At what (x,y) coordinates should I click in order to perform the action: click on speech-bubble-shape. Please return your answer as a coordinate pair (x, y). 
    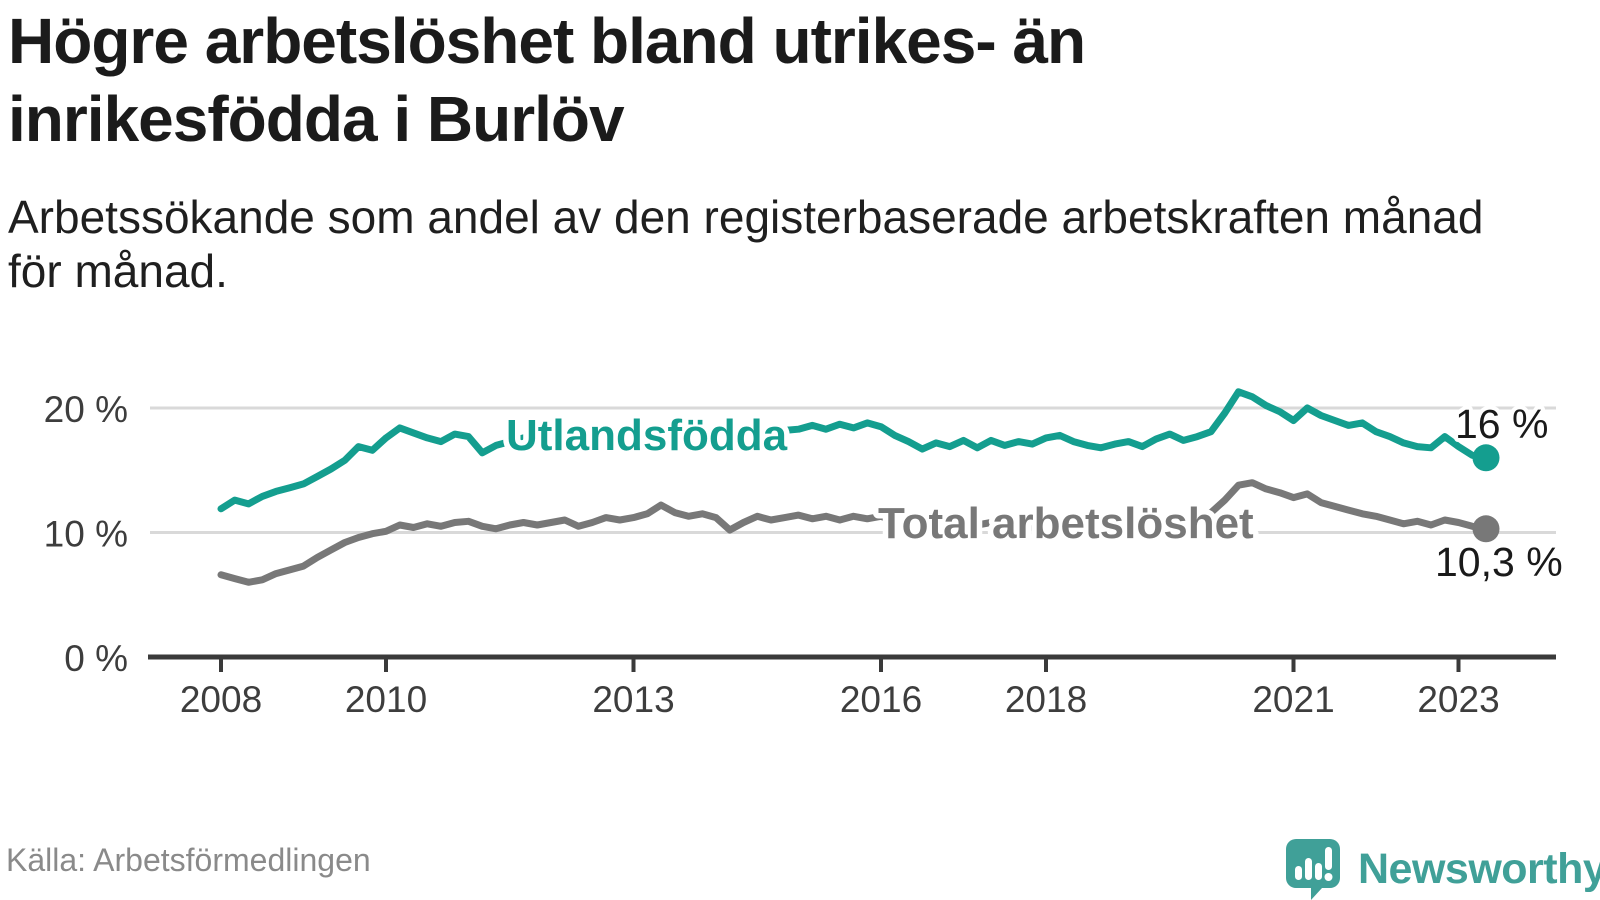
    Looking at the image, I should click on (1313, 869).